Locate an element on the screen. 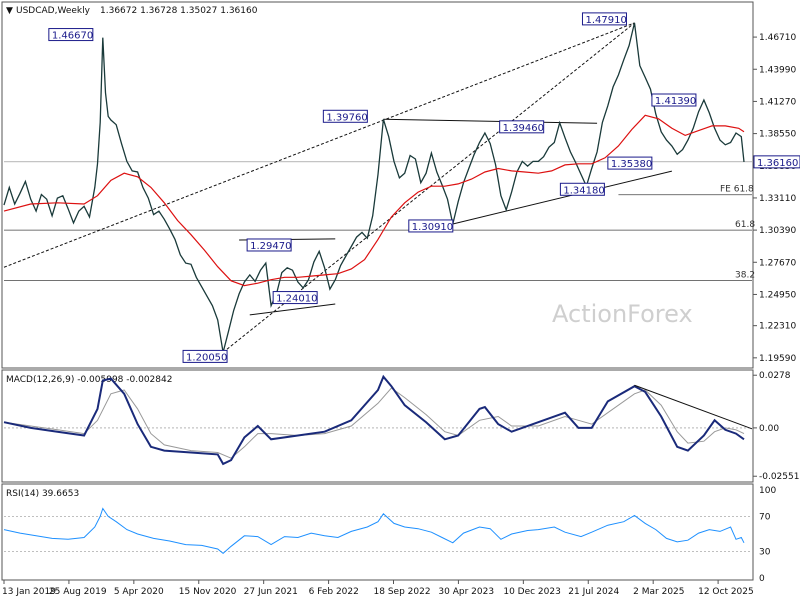 This screenshot has width=800, height=600. rsi-y-tick-label-3: 0 is located at coordinates (762, 579).